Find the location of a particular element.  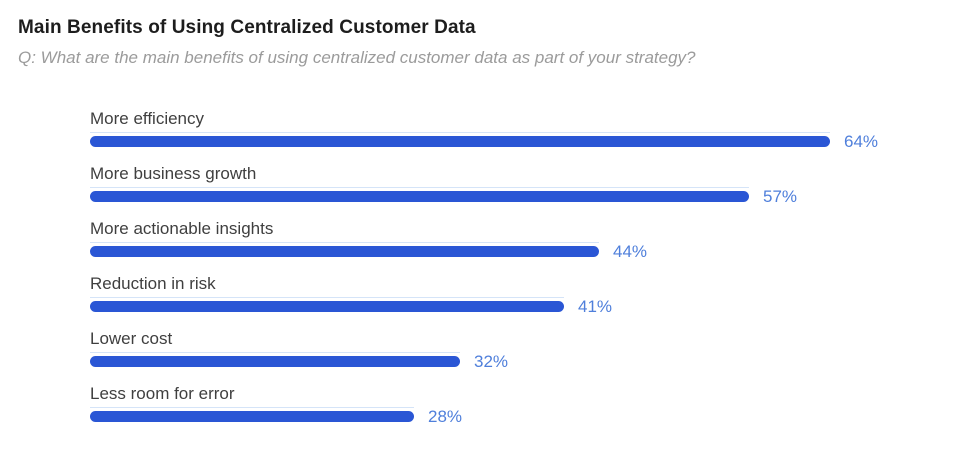

bar-line: 32% is located at coordinates (520, 361).